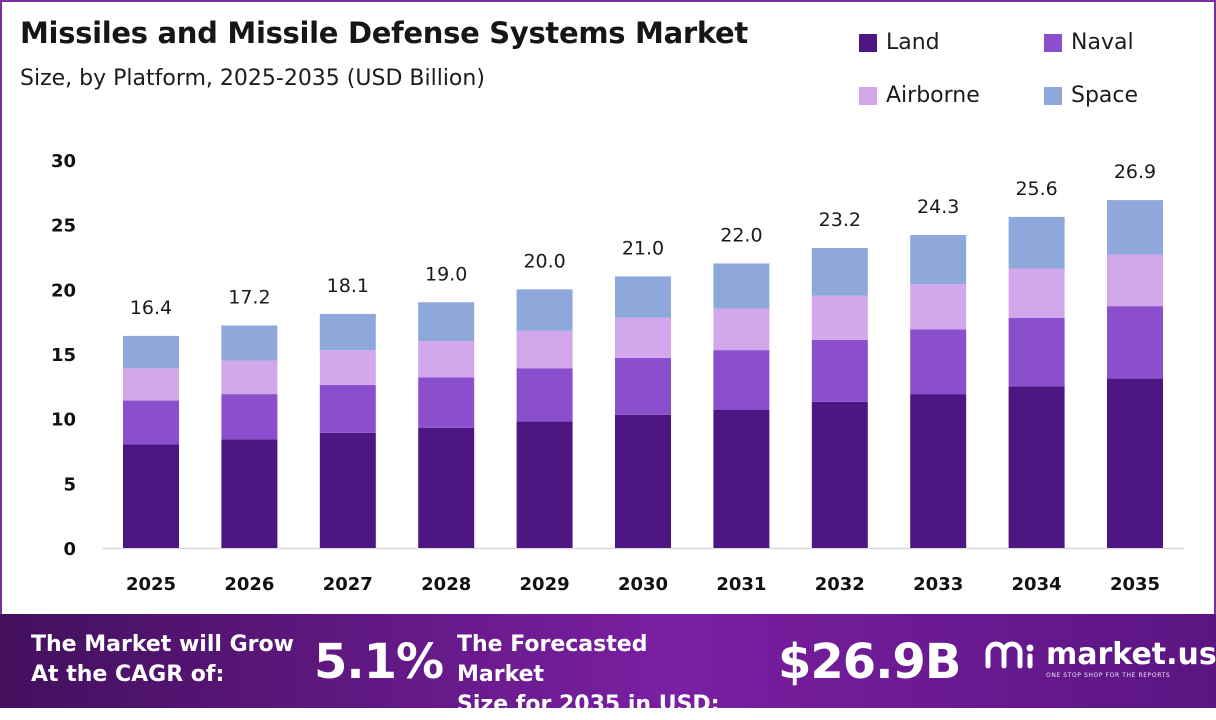  What do you see at coordinates (1037, 584) in the screenshot?
I see `x-tick-label: 2034` at bounding box center [1037, 584].